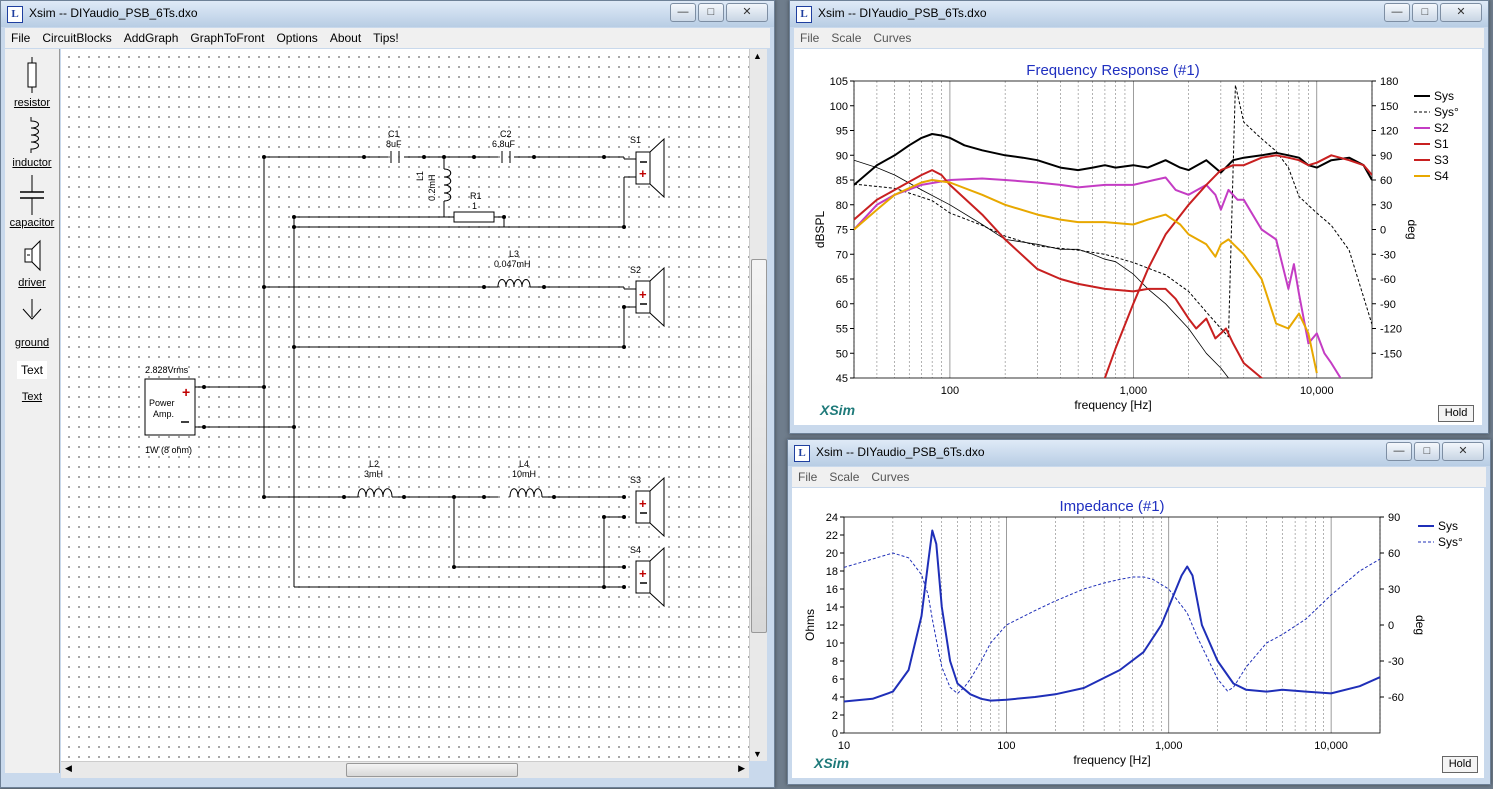  What do you see at coordinates (163, 414) in the screenshot?
I see `amp-name-2: Amp.` at bounding box center [163, 414].